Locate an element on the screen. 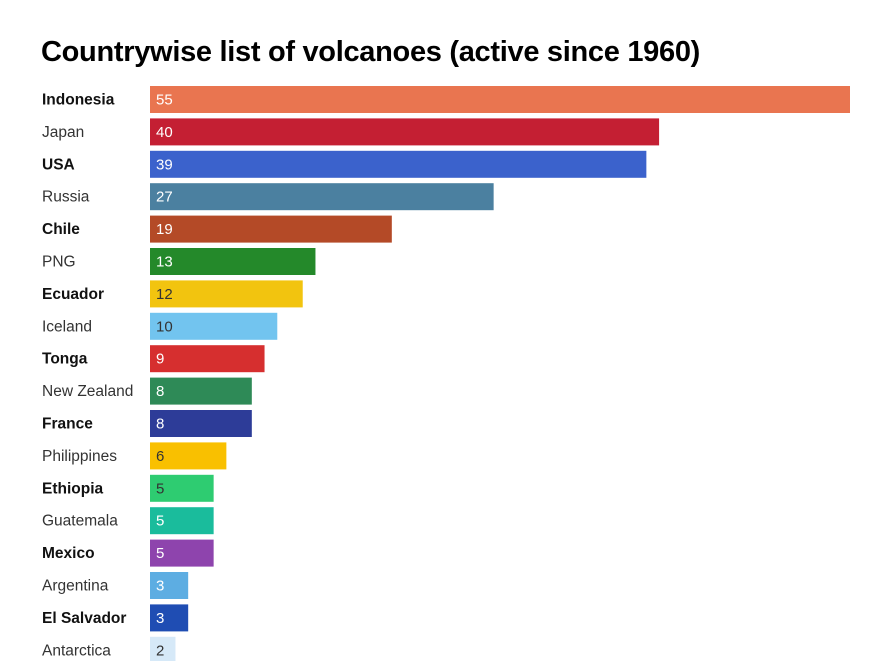 The width and height of the screenshot is (889, 661). bar-value-label: 27 is located at coordinates (164, 197).